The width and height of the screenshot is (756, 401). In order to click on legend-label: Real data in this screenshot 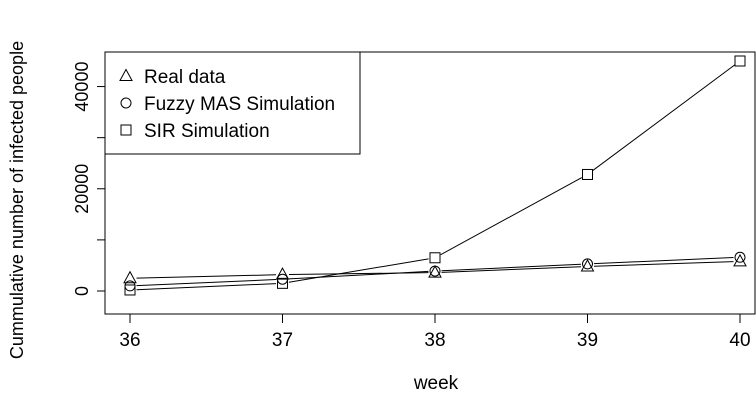, I will do `click(185, 77)`.